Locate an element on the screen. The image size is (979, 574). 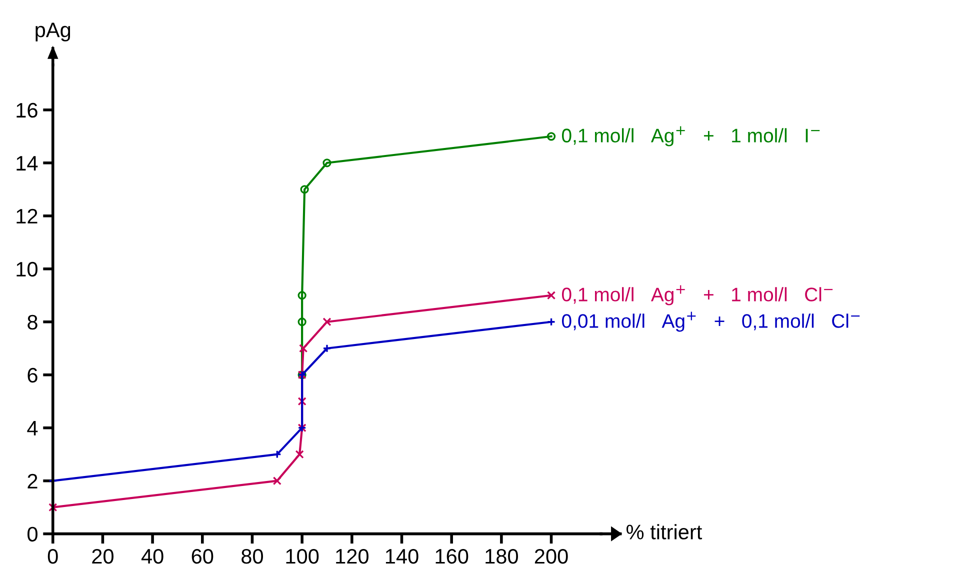
x-tick-label: 140 is located at coordinates (402, 556).